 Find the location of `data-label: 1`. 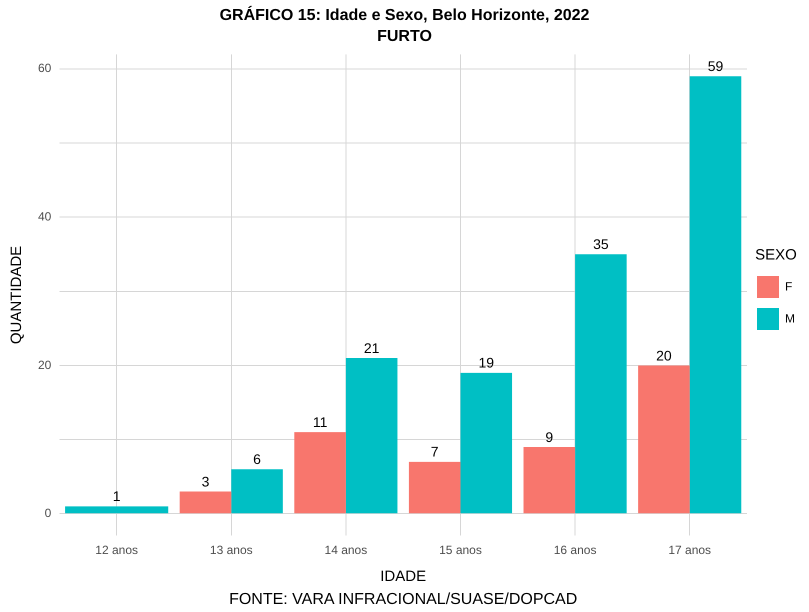

data-label: 1 is located at coordinates (116, 496).